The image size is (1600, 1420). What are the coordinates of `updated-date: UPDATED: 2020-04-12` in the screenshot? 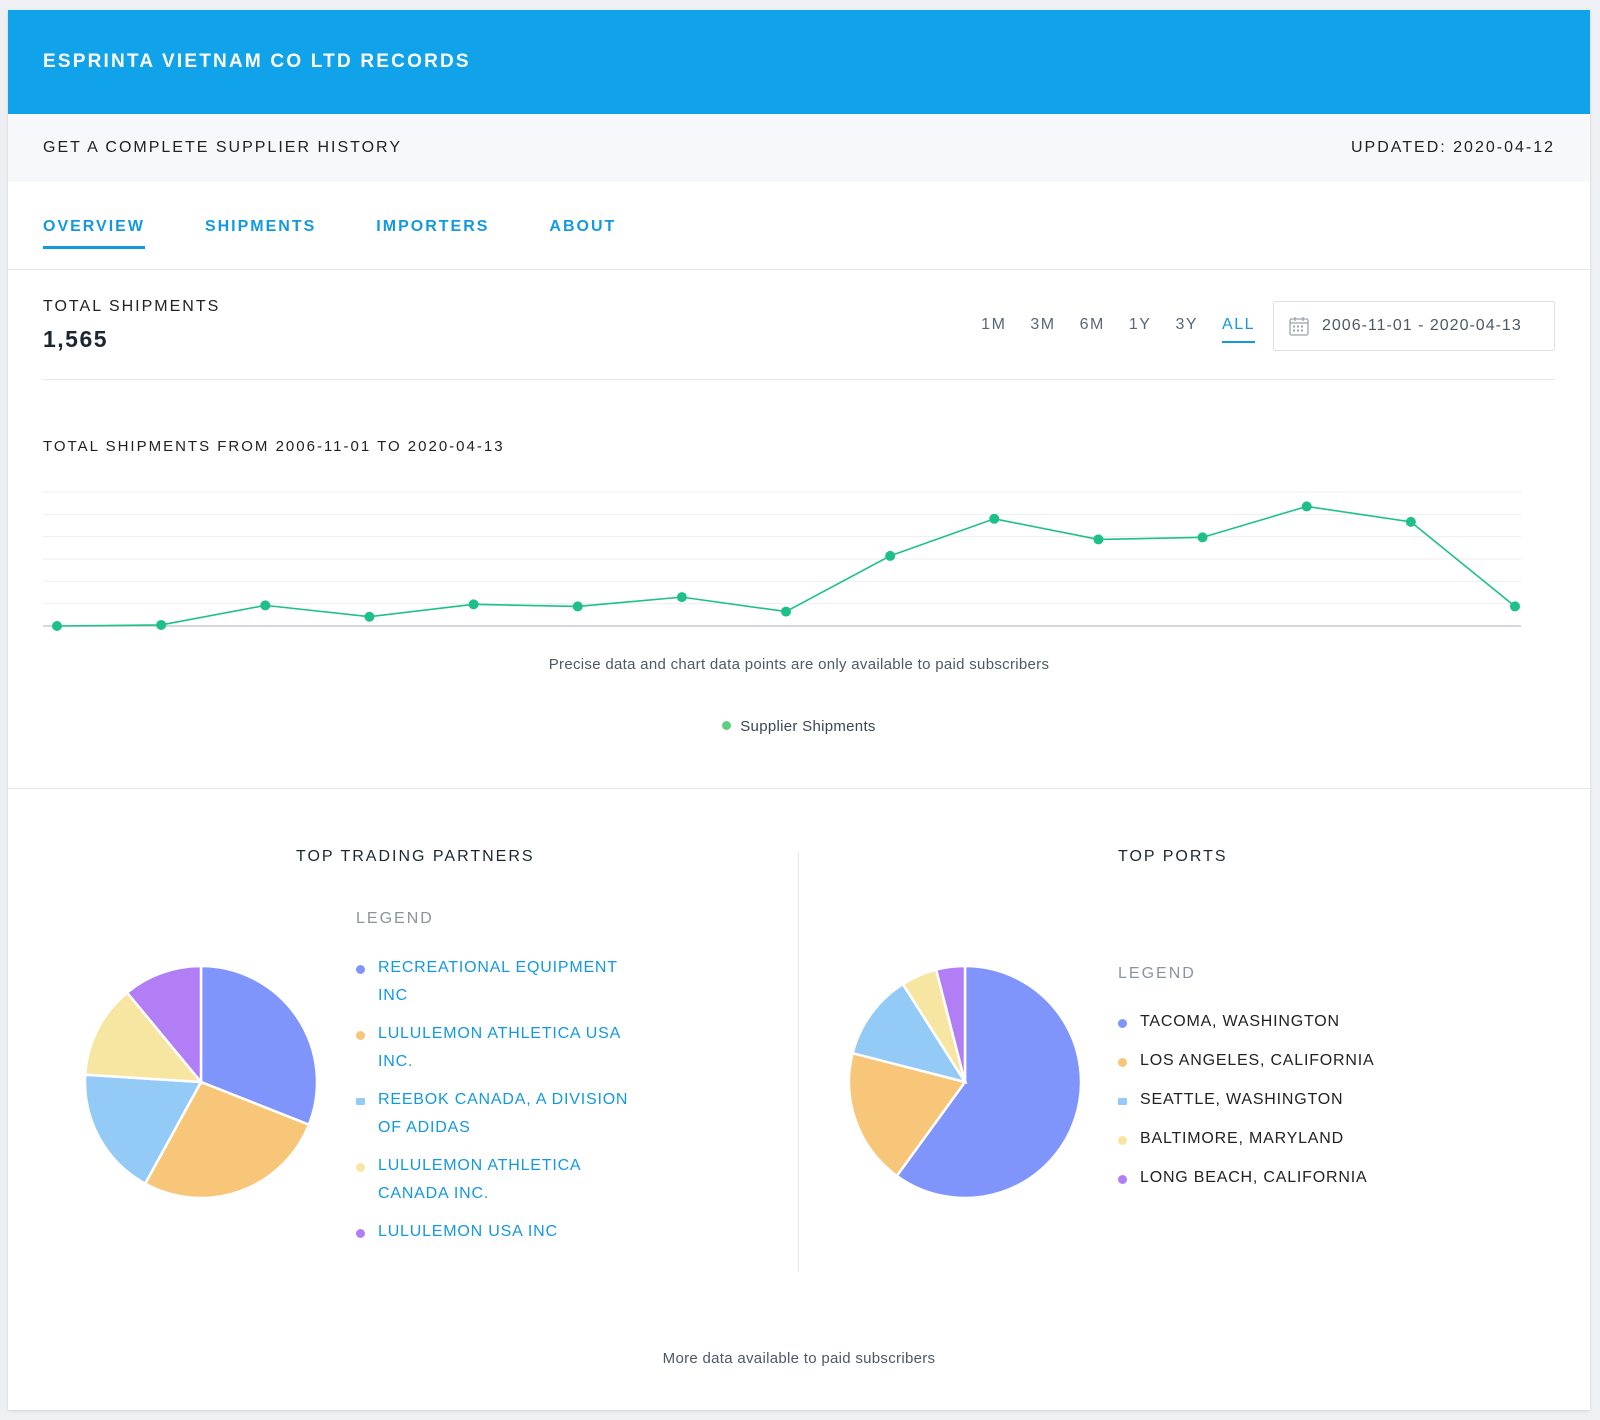 It's located at (1453, 147).